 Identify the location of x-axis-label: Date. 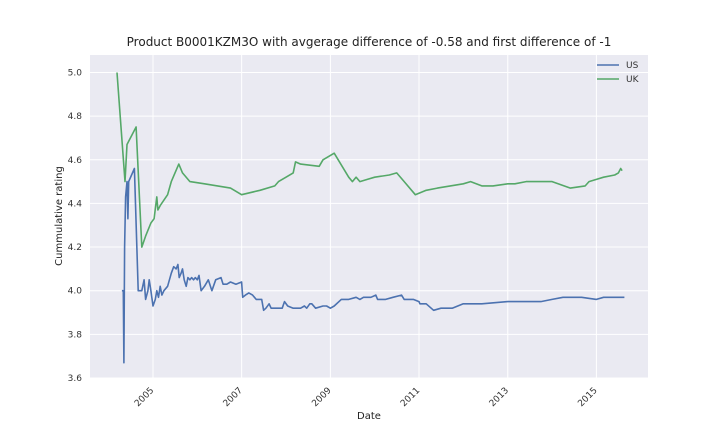
(369, 416).